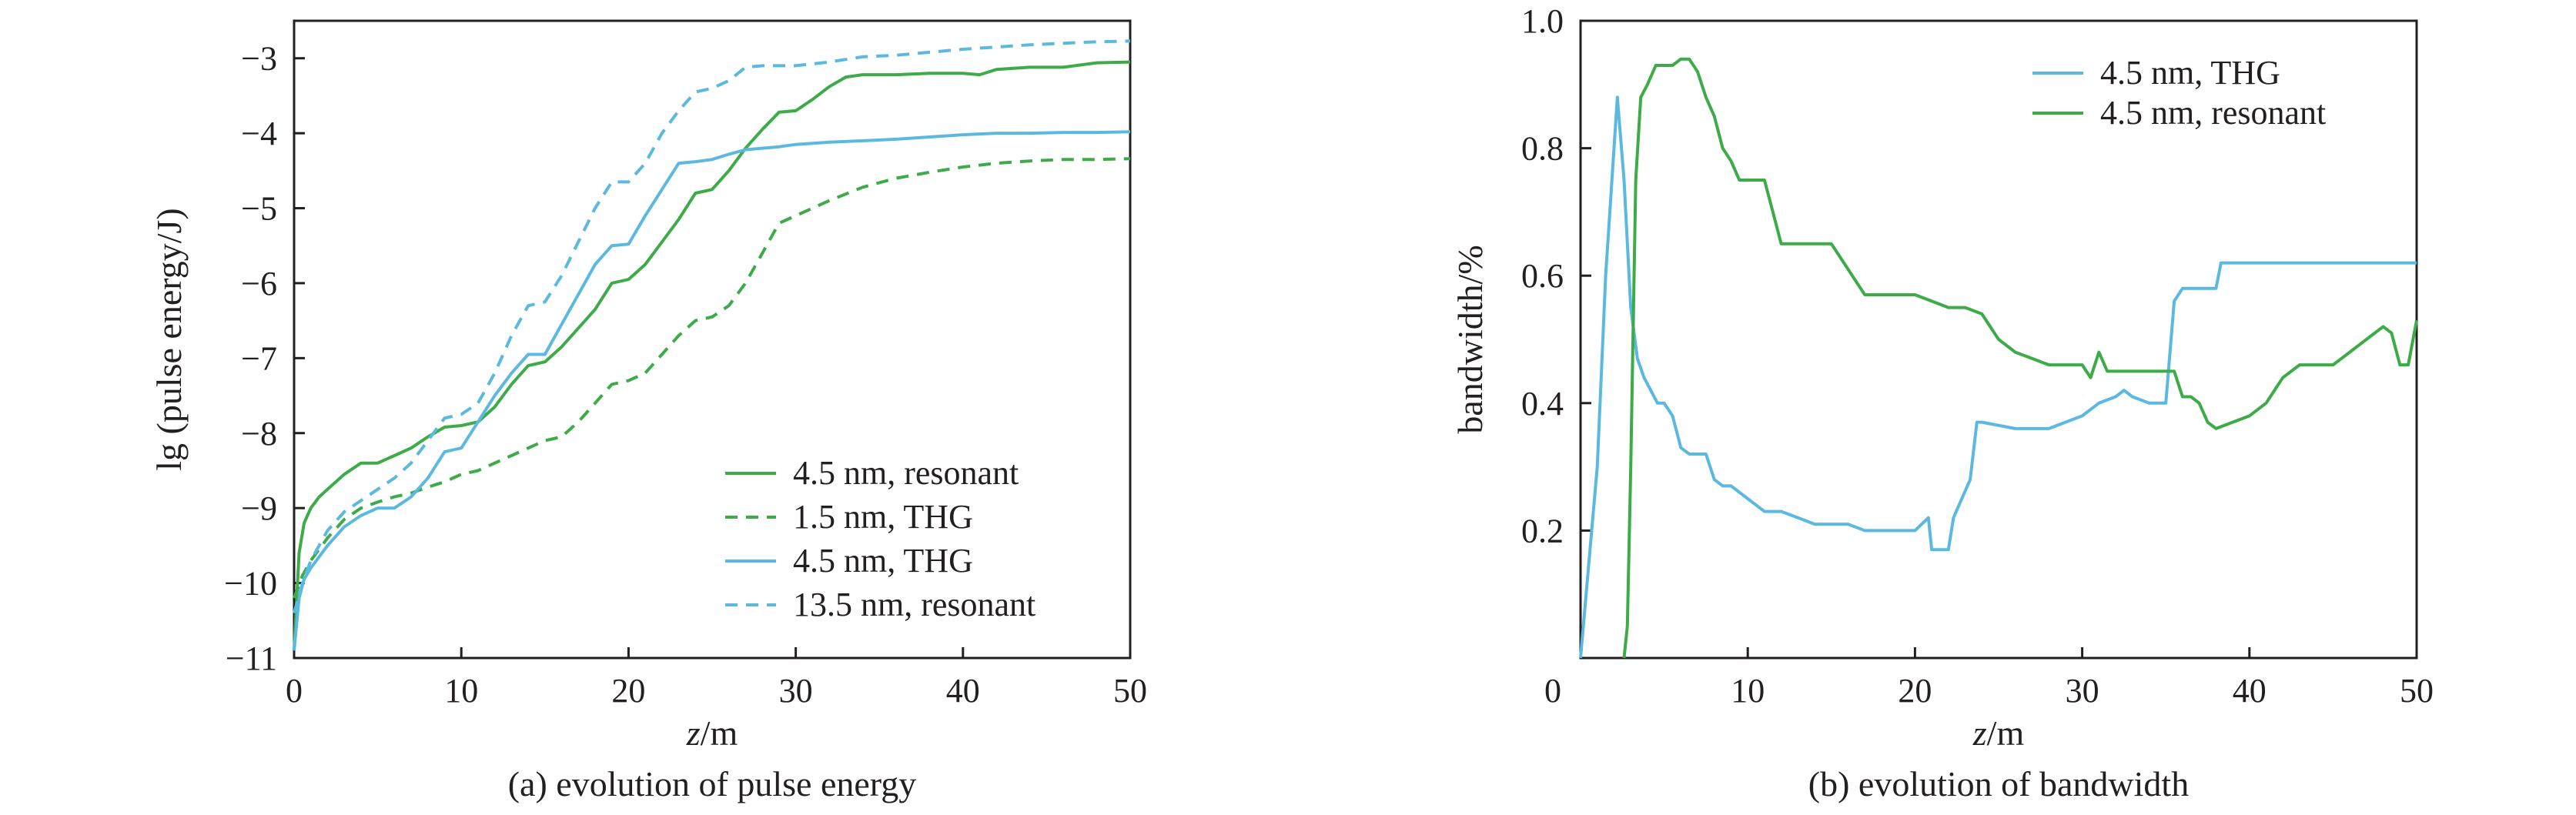 This screenshot has width=2576, height=815. What do you see at coordinates (1470, 339) in the screenshot?
I see `panel-b-y-axis-label: bandwidth/%` at bounding box center [1470, 339].